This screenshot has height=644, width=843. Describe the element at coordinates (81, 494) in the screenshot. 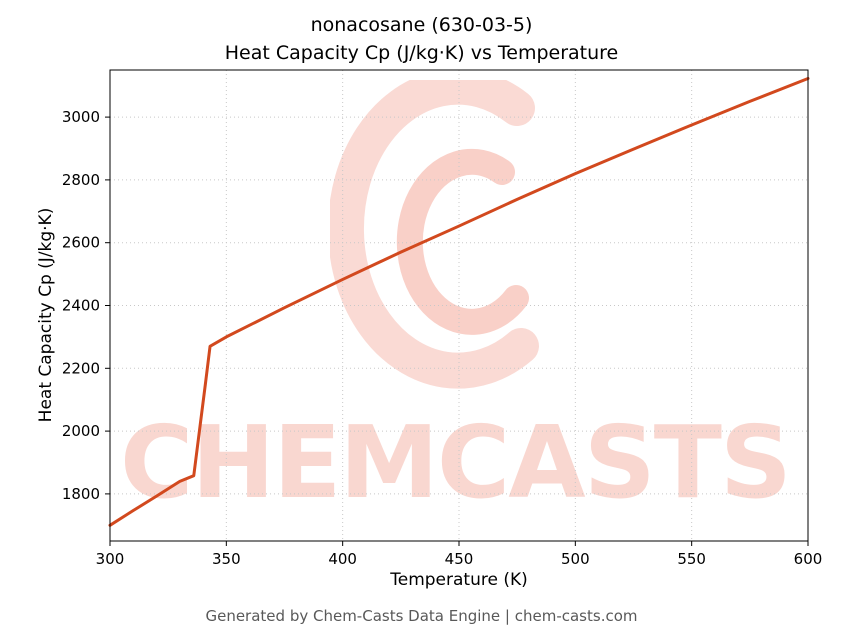

I see `y-tick-label: 1800` at that location.